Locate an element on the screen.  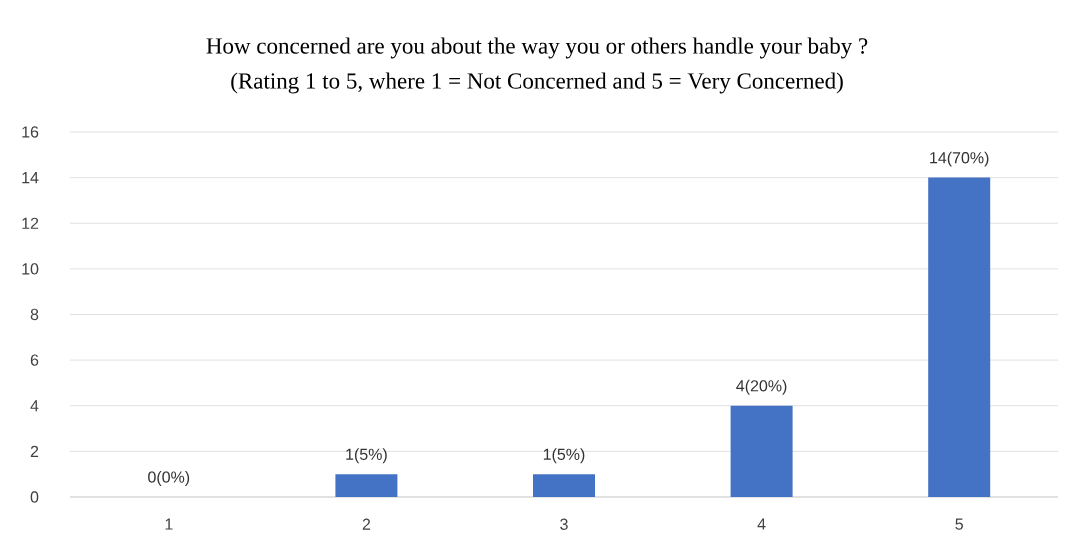
y-tick-label: 2 is located at coordinates (34, 451).